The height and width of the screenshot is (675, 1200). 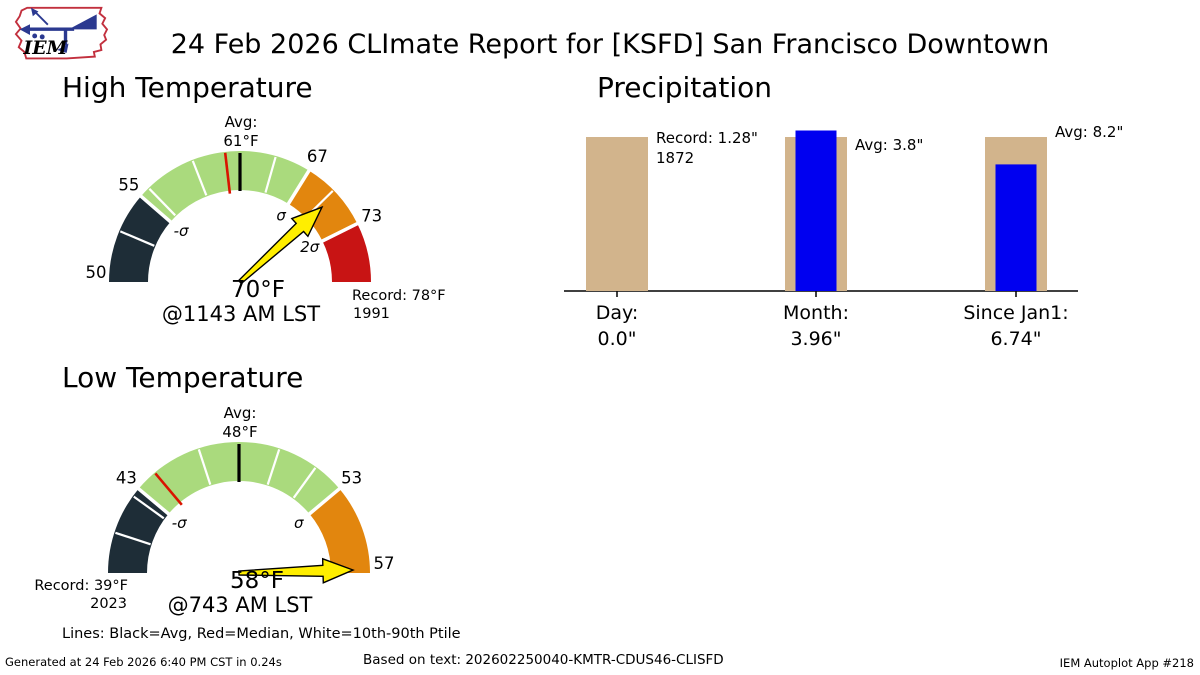 What do you see at coordinates (241, 314) in the screenshot?
I see `gauge-observation-time: @1143 AM LST` at bounding box center [241, 314].